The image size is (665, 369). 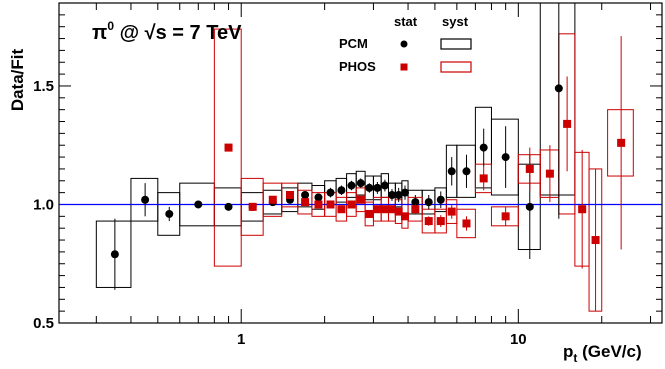 I want to click on y-tick-label: 1.5, so click(x=43, y=86).